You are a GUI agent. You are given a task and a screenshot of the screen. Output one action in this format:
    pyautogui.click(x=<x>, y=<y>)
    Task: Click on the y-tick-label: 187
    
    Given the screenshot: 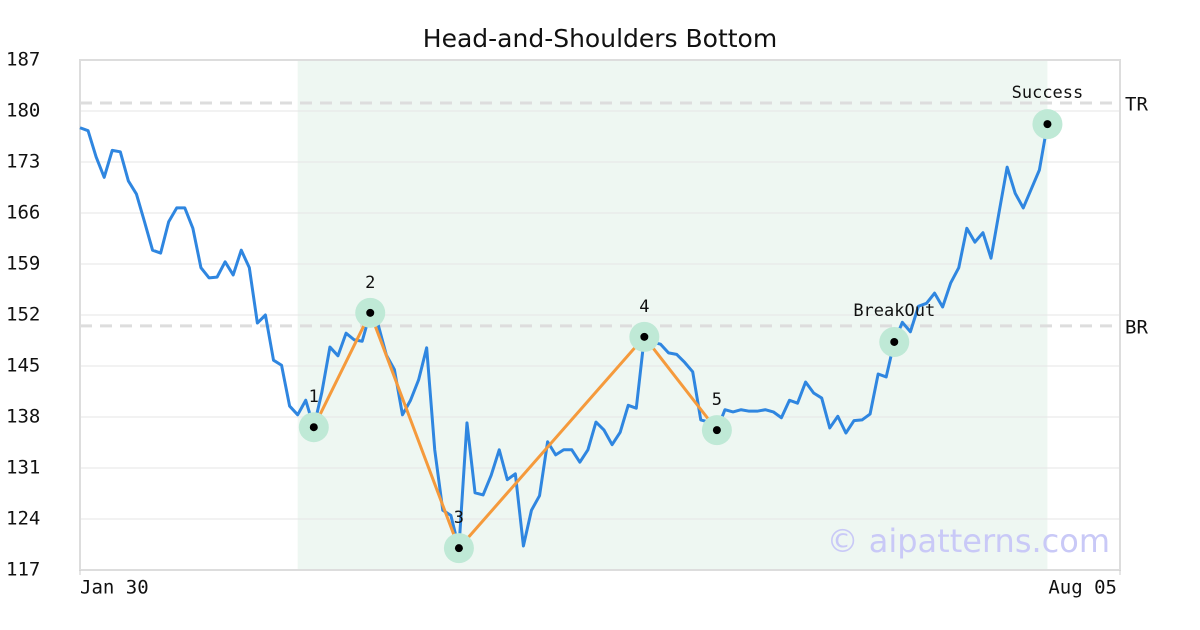 What is the action you would take?
    pyautogui.click(x=23, y=60)
    